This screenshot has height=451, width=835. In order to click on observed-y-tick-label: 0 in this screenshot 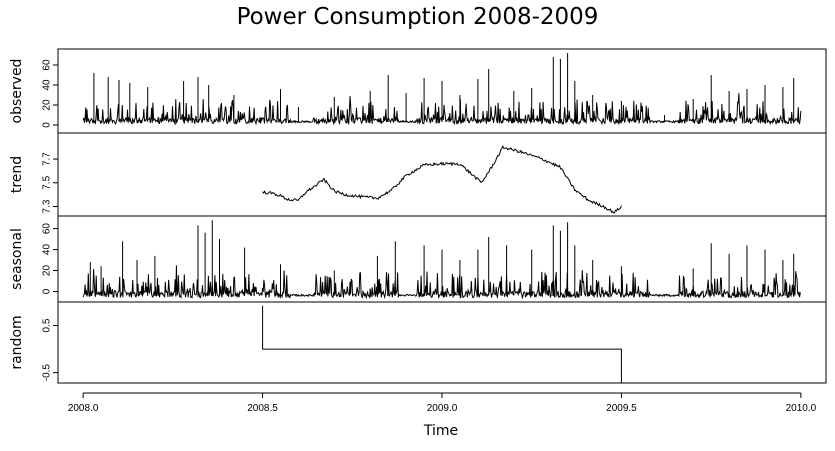, I will do `click(47, 125)`.